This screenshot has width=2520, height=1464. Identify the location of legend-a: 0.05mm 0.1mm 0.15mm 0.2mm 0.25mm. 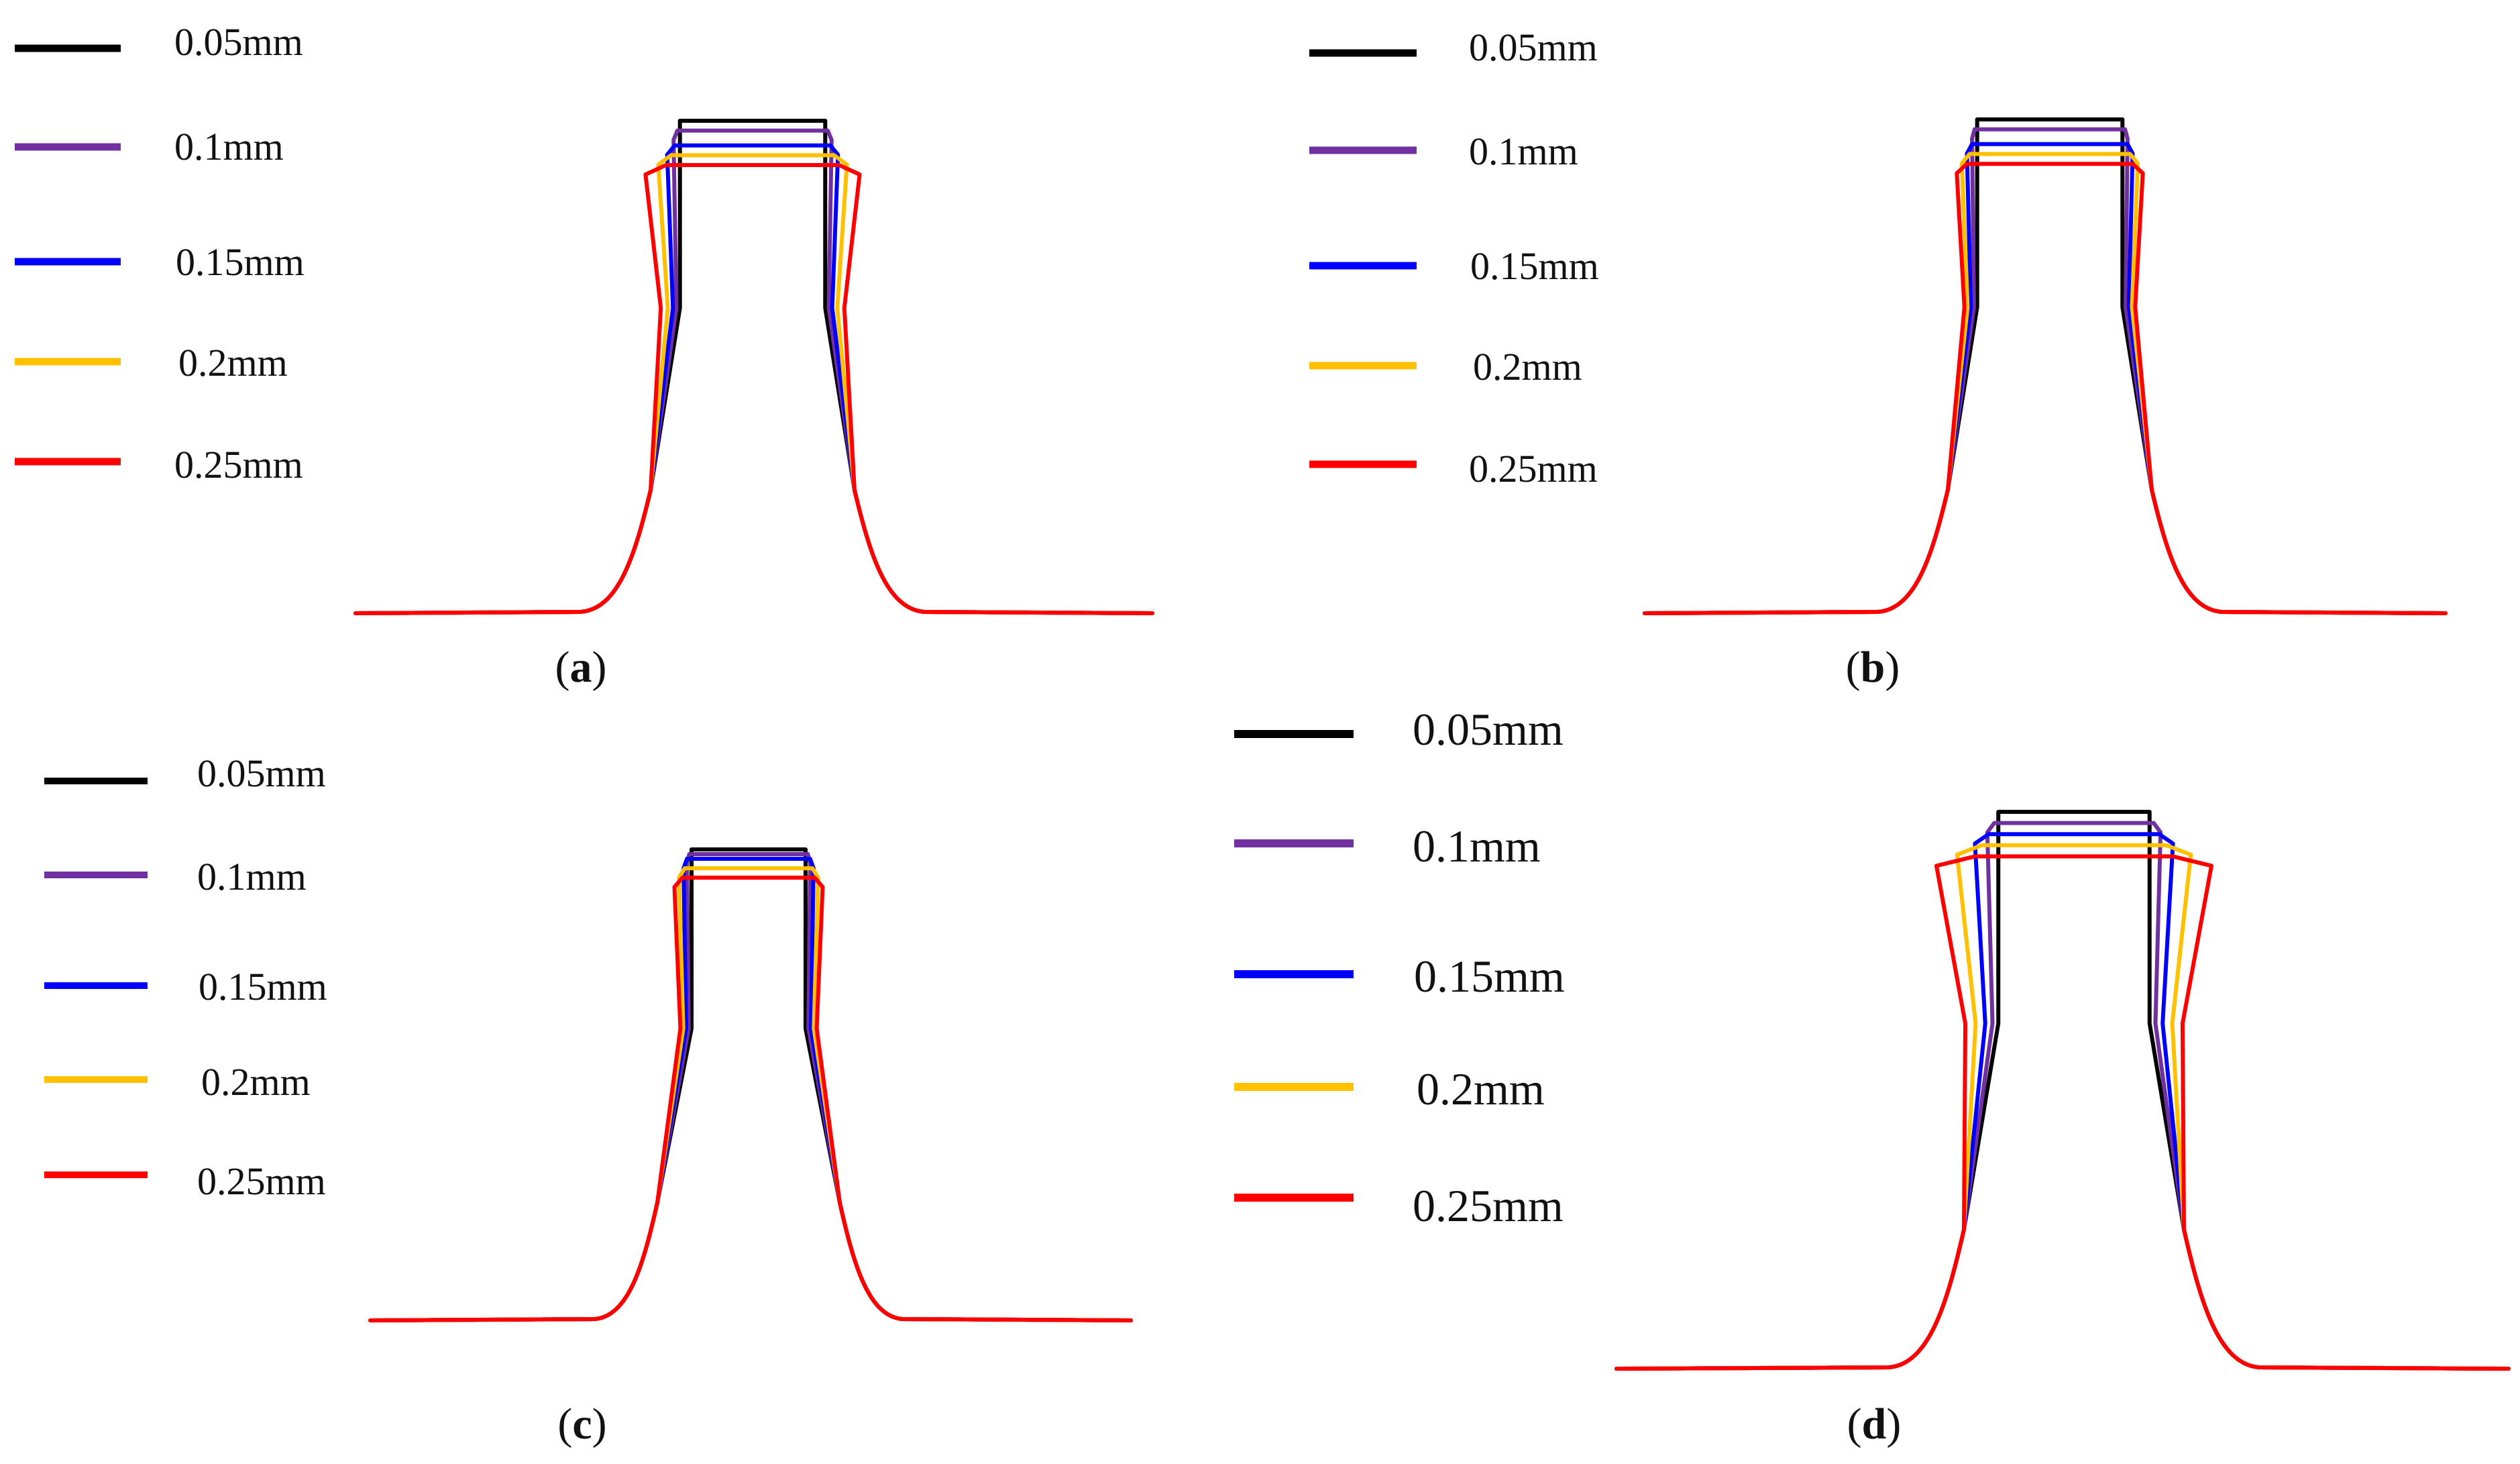
(160, 253).